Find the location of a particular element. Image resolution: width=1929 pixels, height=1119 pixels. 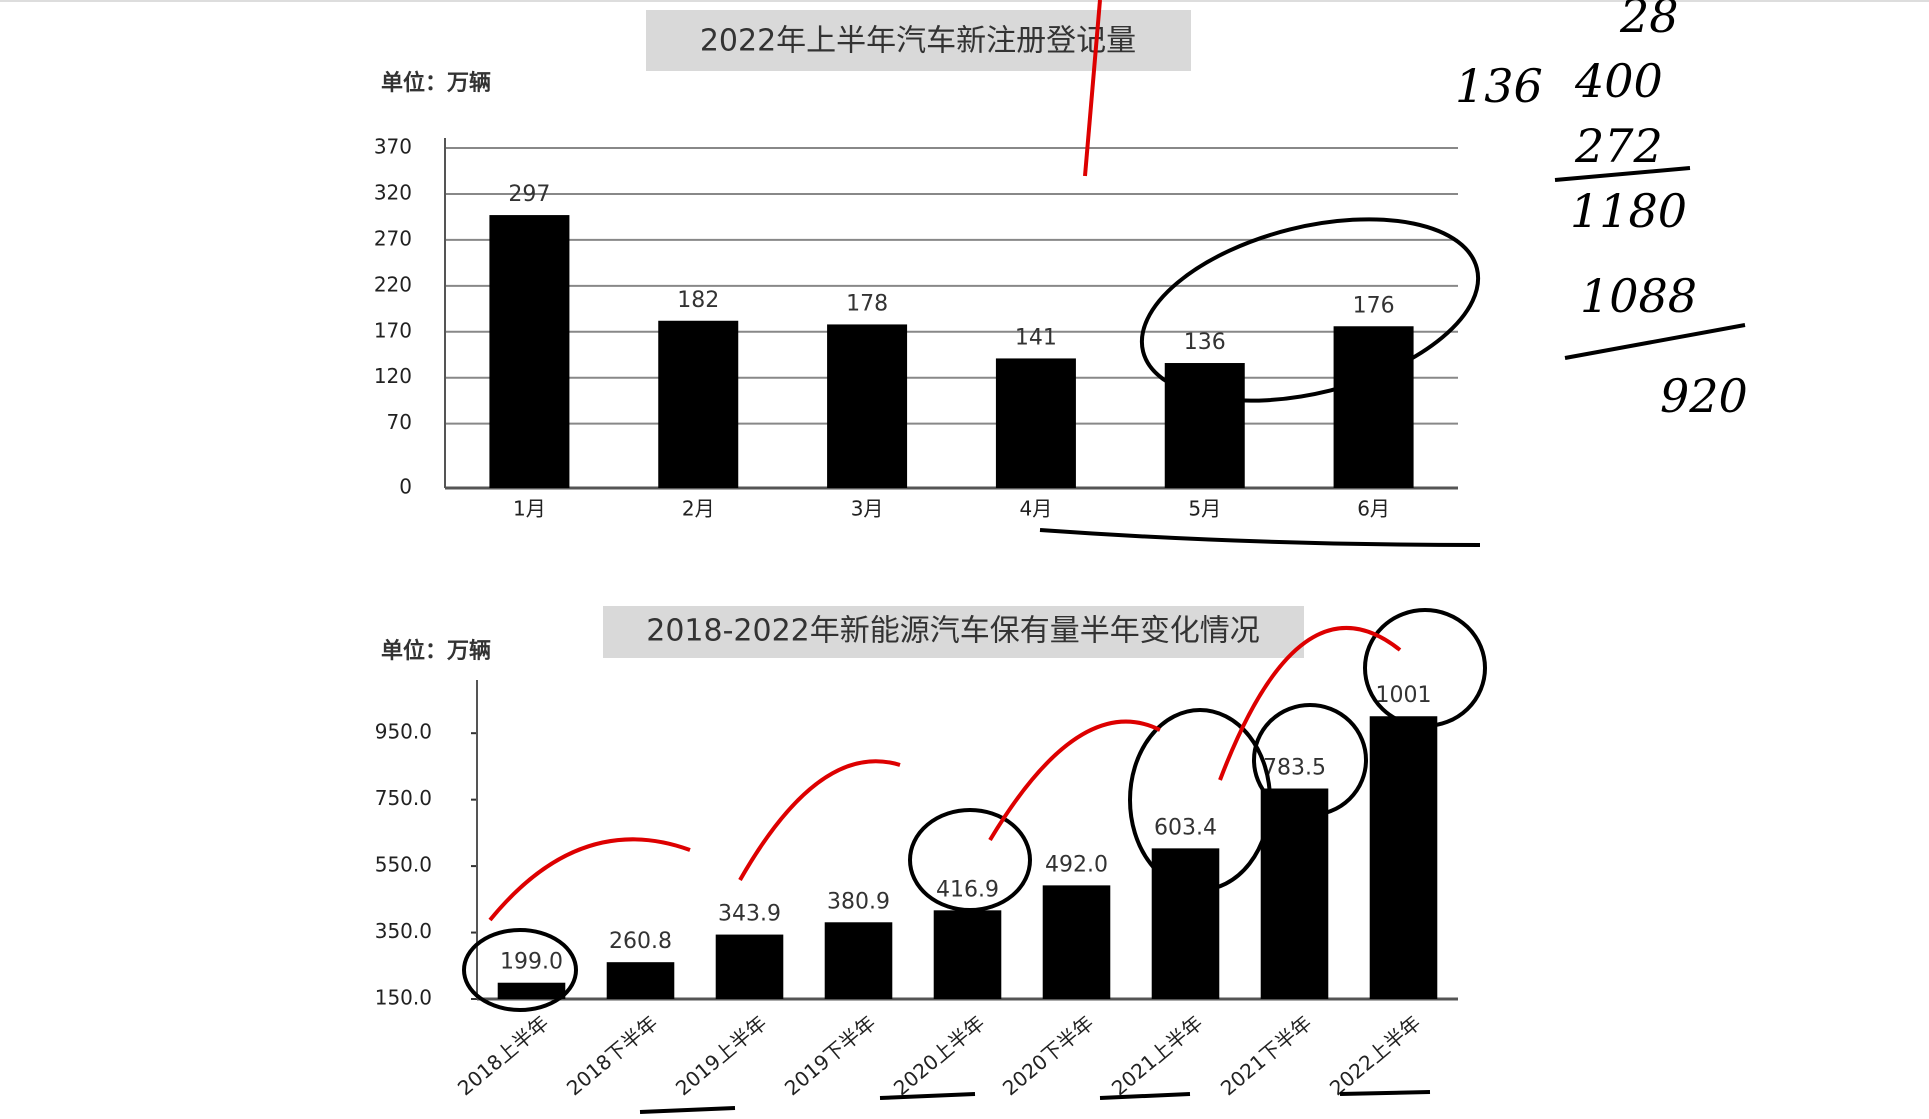

y-tick-label: 70 is located at coordinates (399, 422).